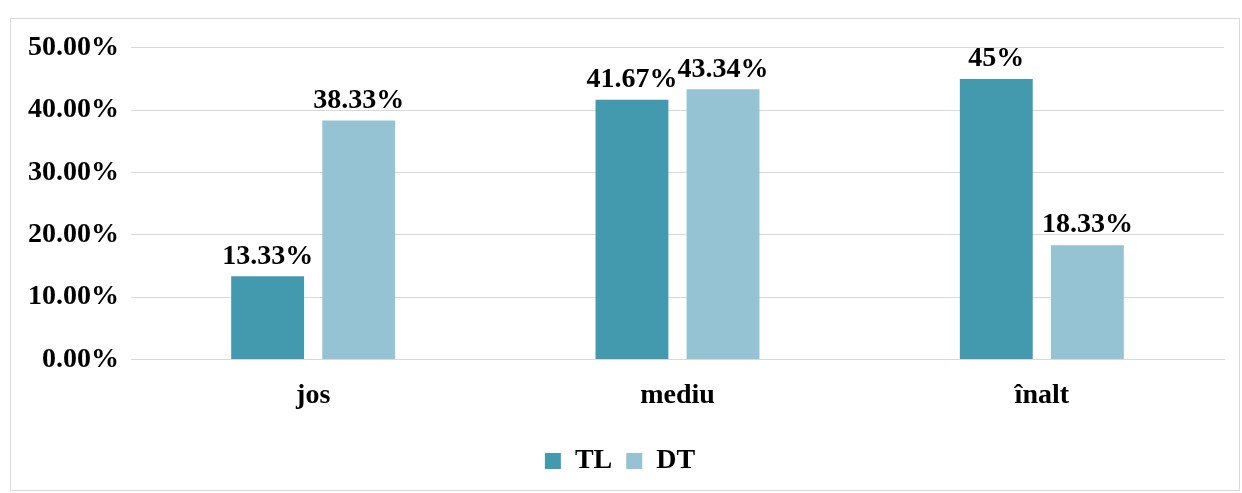 The height and width of the screenshot is (493, 1242). Describe the element at coordinates (359, 98) in the screenshot. I see `data-label: 38.33%` at that location.